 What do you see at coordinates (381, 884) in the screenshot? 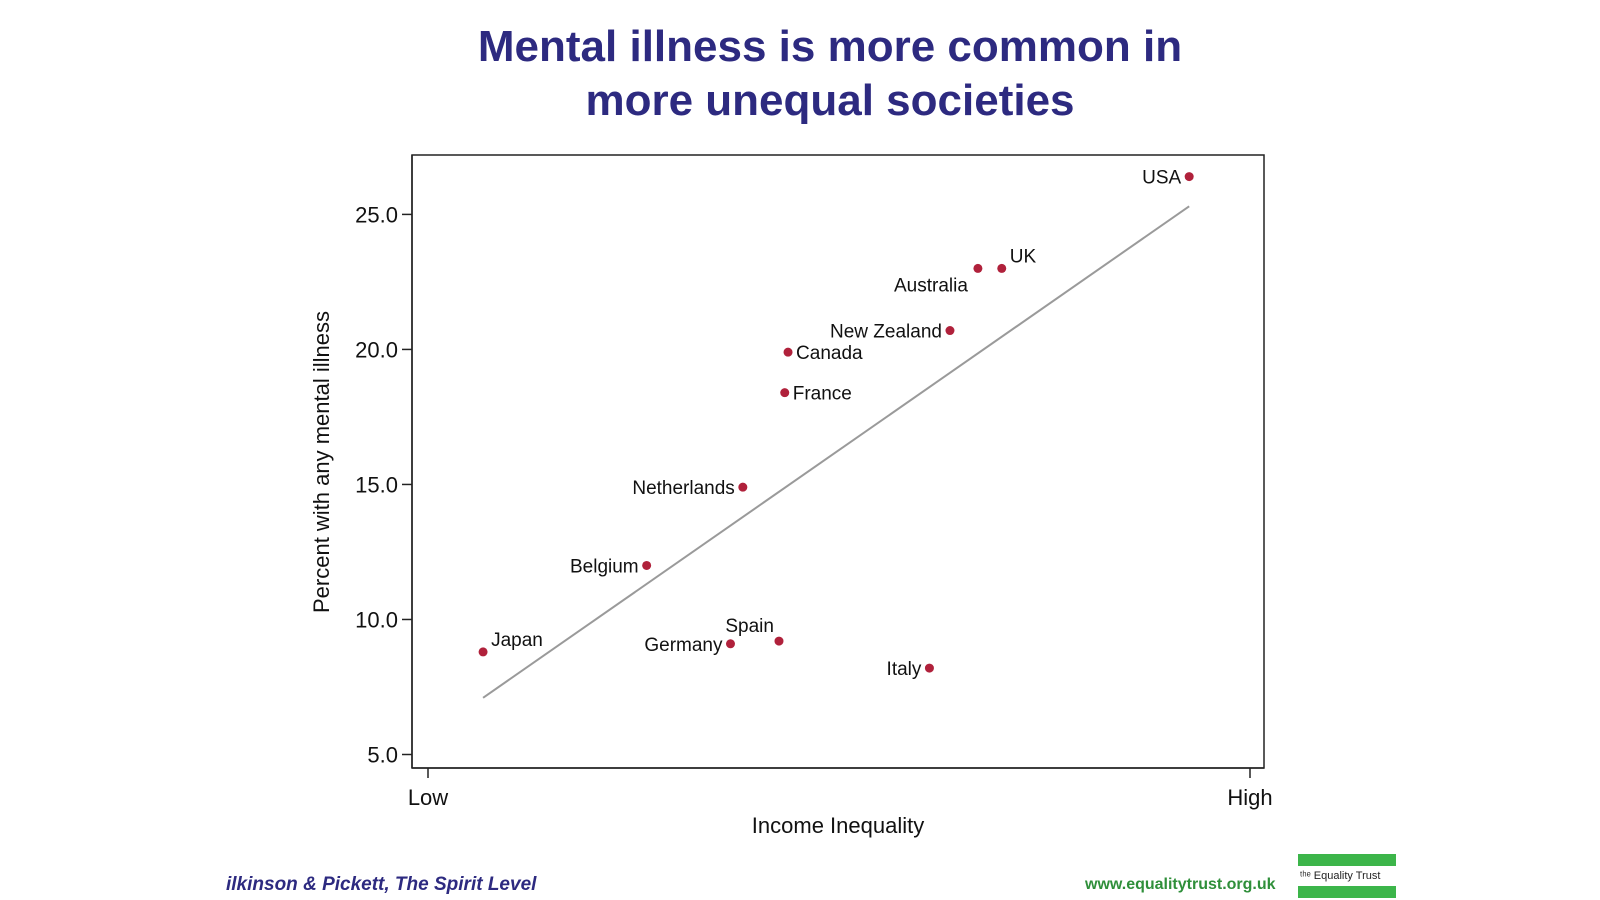
I see `citation-text: ilkinson & Pickett, The Spirit Level` at bounding box center [381, 884].